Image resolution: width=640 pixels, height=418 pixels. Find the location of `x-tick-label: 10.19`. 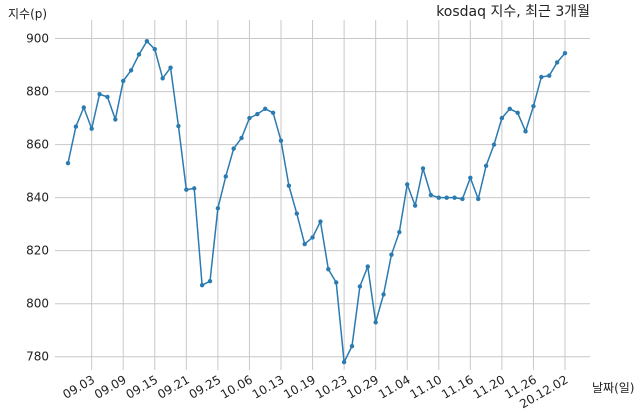

x-tick-label: 10.19 is located at coordinates (299, 386).